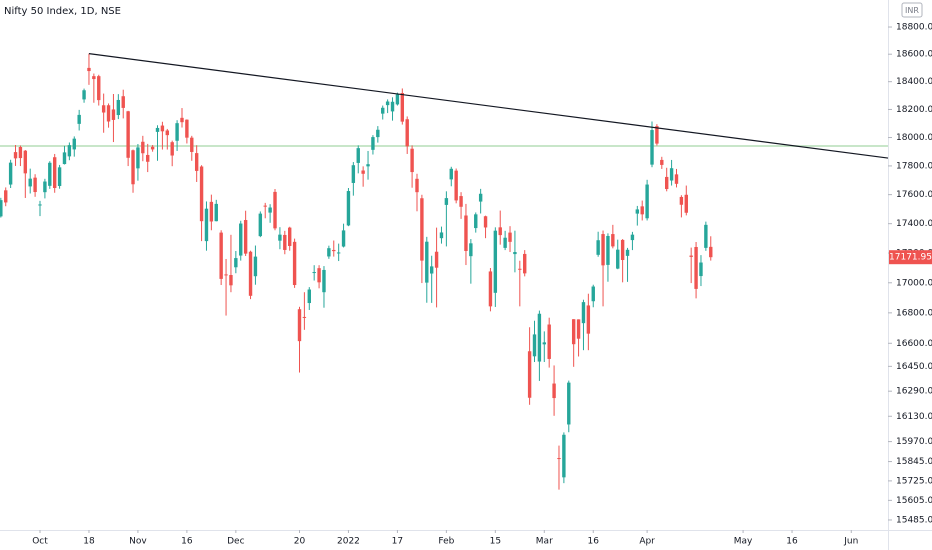  Describe the element at coordinates (914, 195) in the screenshot. I see `y-tick-label: 17600.00` at that location.